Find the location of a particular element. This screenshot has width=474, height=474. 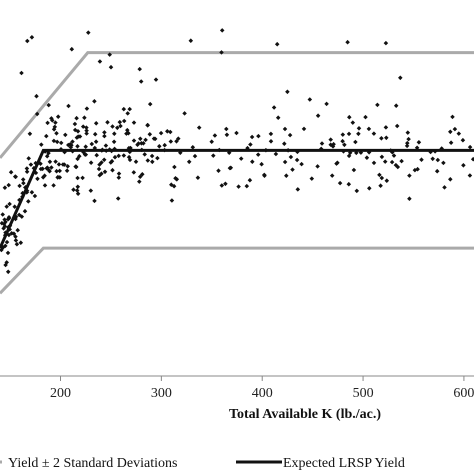

x-axis-ticks: 200 300 400 500 600 is located at coordinates (262, 388).